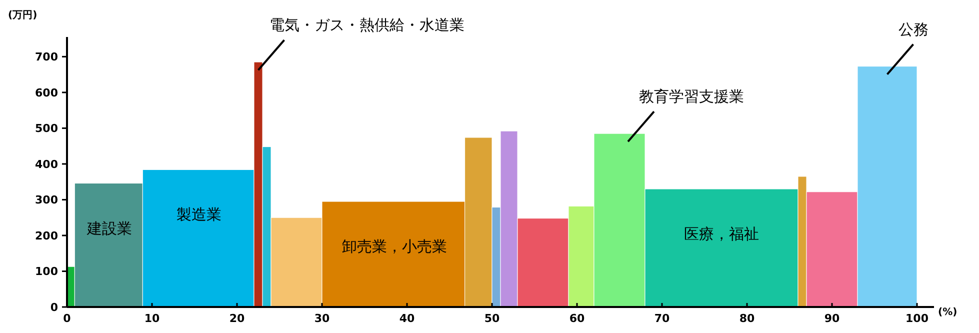  I want to click on annotation: 教育学習支援業, so click(691, 97).